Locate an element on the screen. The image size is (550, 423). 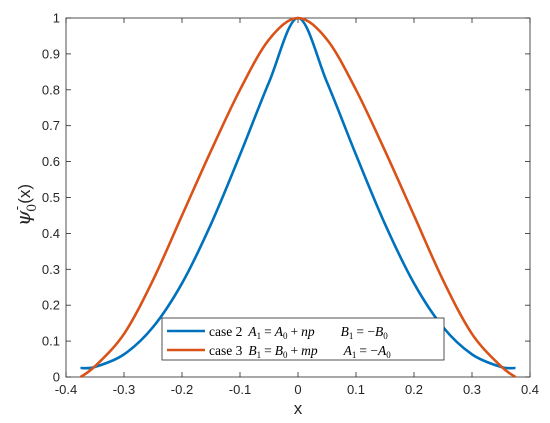
legend-entry-case2: case 2 A1 = A0 + np B1 = −B0 is located at coordinates (298, 332).